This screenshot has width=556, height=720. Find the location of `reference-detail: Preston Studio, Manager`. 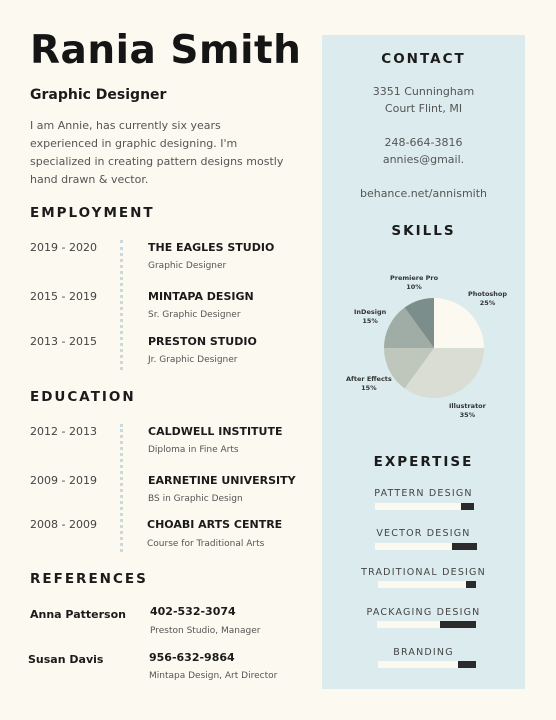

reference-detail: Preston Studio, Manager is located at coordinates (205, 631).